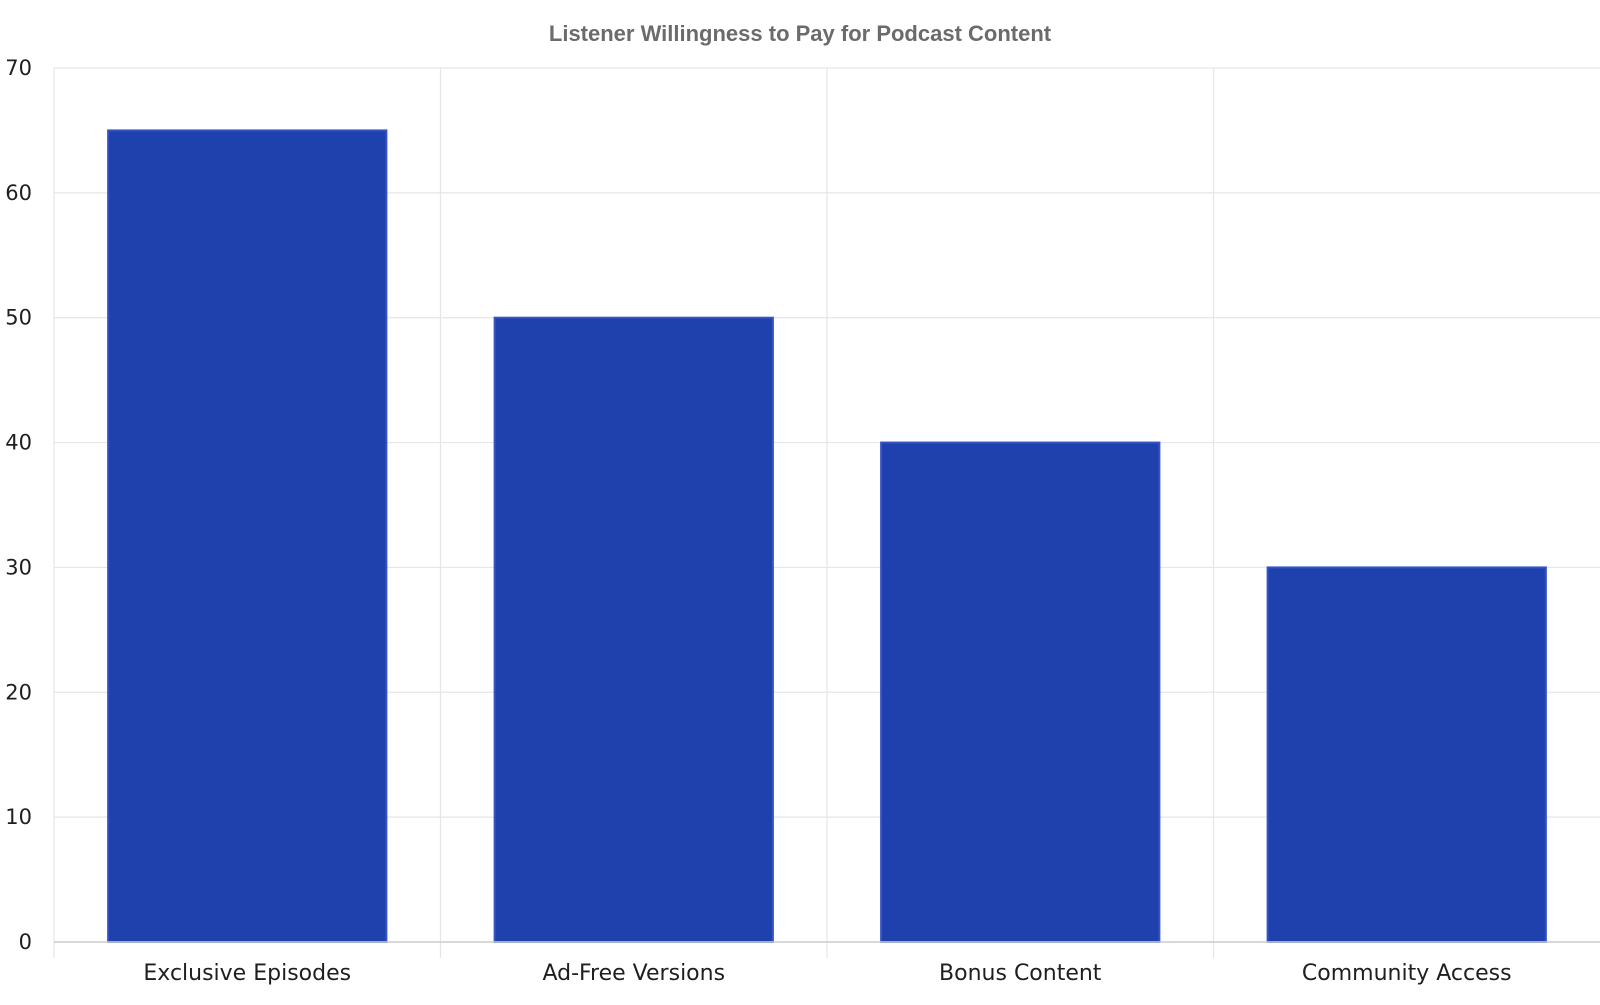 This screenshot has width=1600, height=1005. Describe the element at coordinates (18, 318) in the screenshot. I see `y-tick-label: 50` at that location.